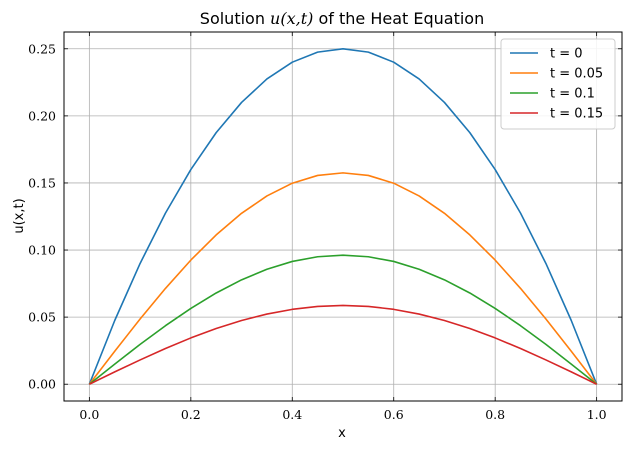  Describe the element at coordinates (19, 215) in the screenshot. I see `y-axis-label: u(x,t)` at that location.